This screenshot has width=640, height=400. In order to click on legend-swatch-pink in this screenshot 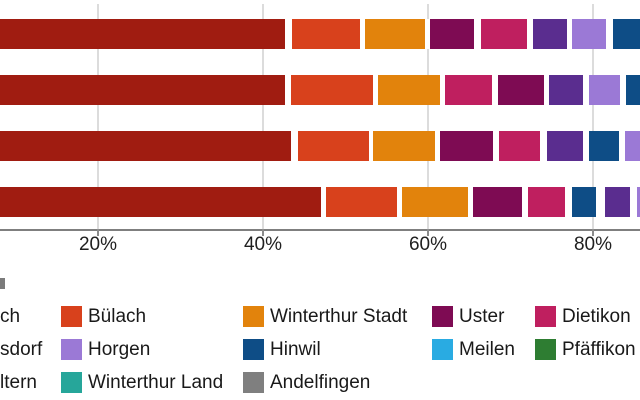, I will do `click(545, 316)`.